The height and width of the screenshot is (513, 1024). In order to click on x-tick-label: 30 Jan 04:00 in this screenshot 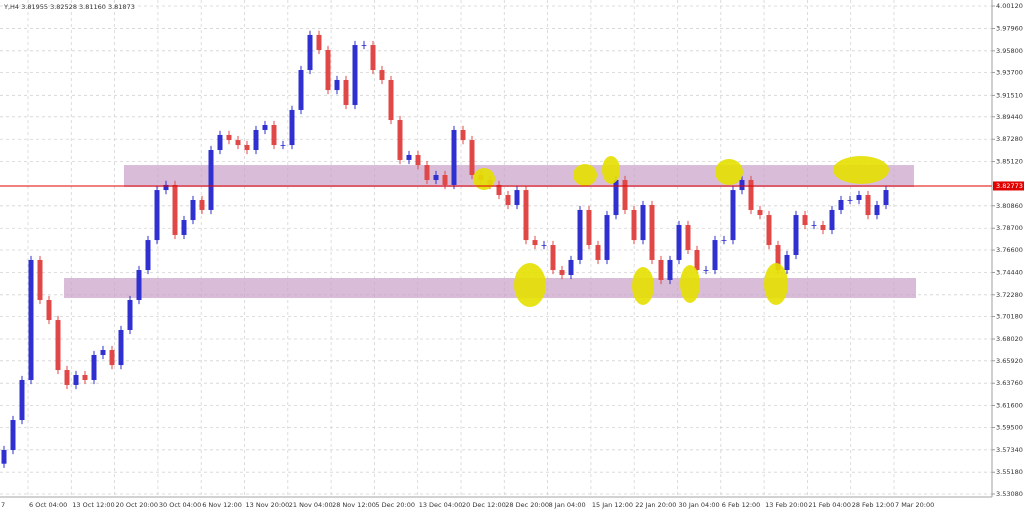, I will do `click(699, 505)`.